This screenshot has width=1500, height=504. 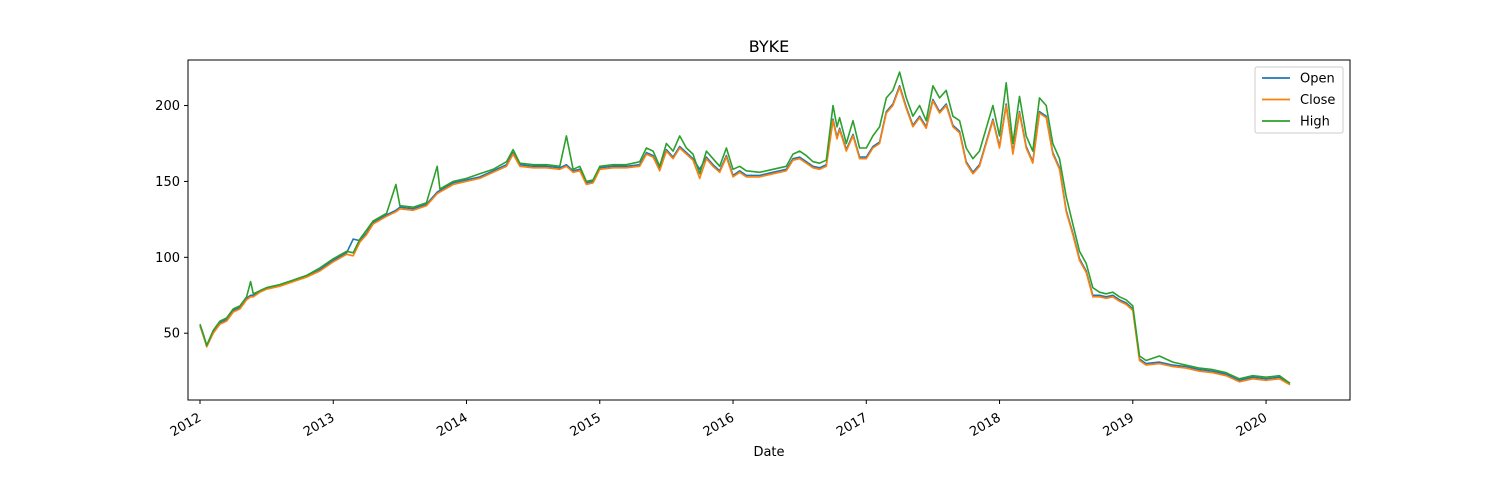 I want to click on y-tick-label: 50, so click(x=171, y=334).